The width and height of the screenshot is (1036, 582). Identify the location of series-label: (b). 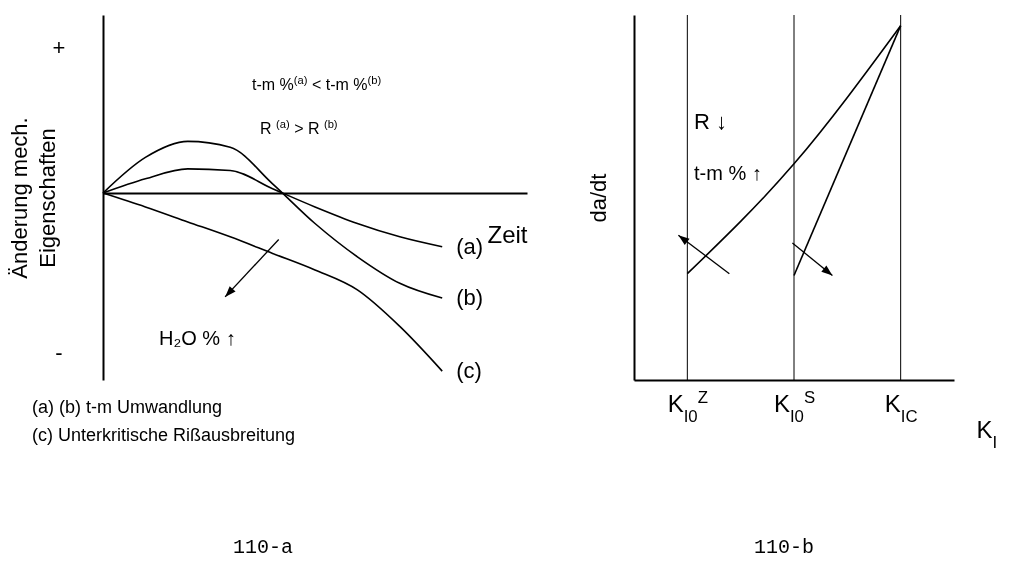
(470, 298).